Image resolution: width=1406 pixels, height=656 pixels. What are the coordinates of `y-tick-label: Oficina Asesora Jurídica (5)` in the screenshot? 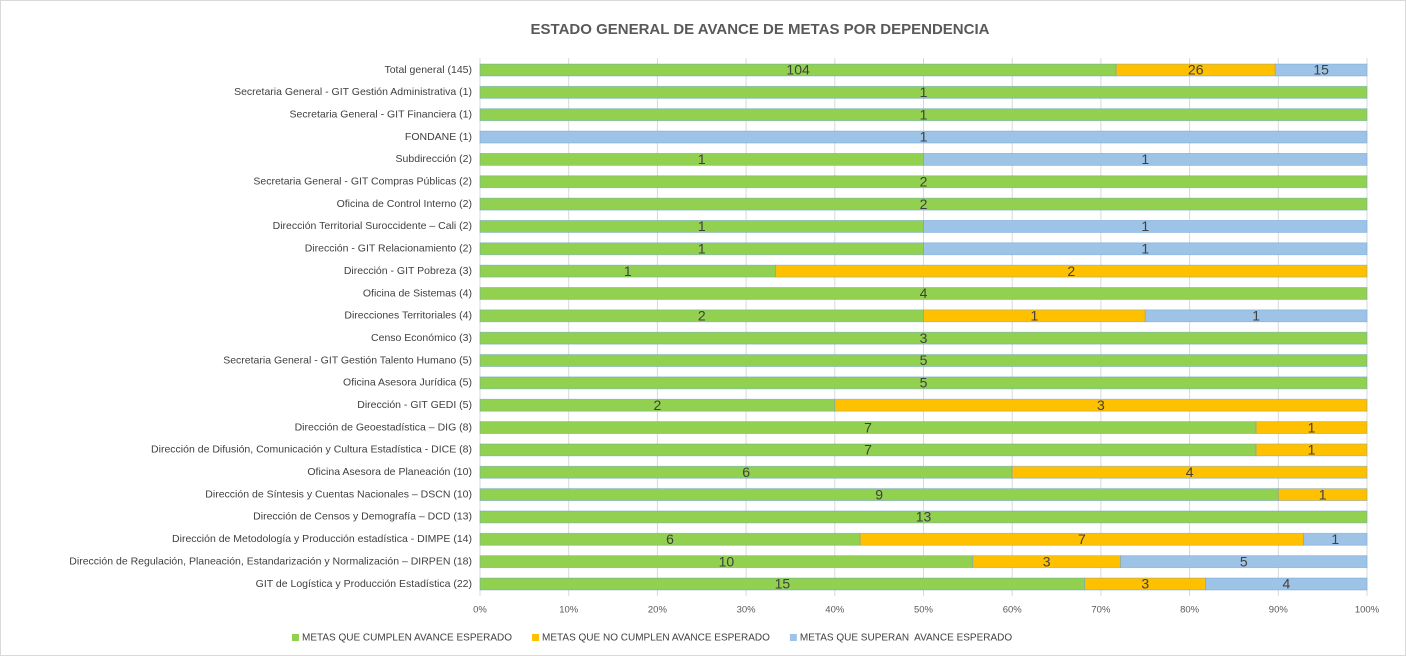 It's located at (407, 383).